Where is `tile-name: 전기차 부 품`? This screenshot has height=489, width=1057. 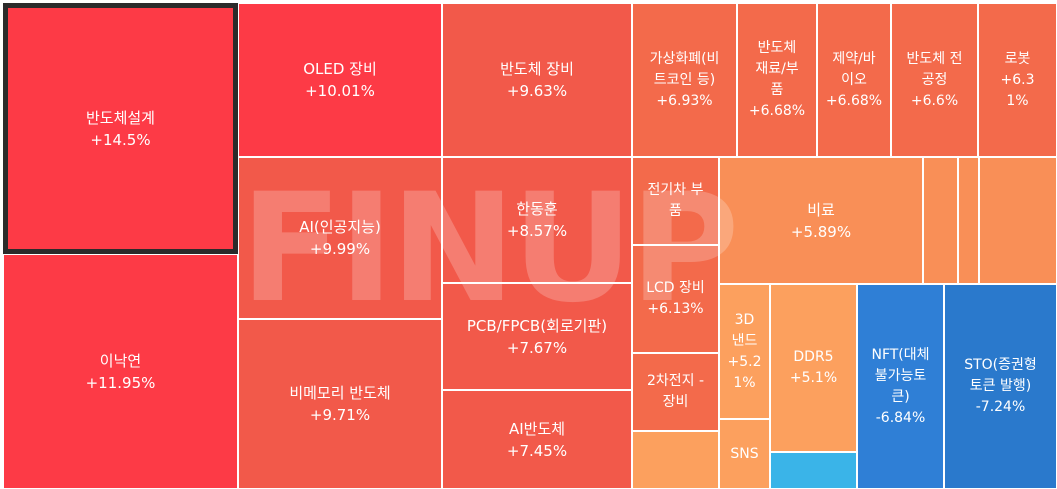
tile-name: 전기차 부 품 is located at coordinates (675, 200).